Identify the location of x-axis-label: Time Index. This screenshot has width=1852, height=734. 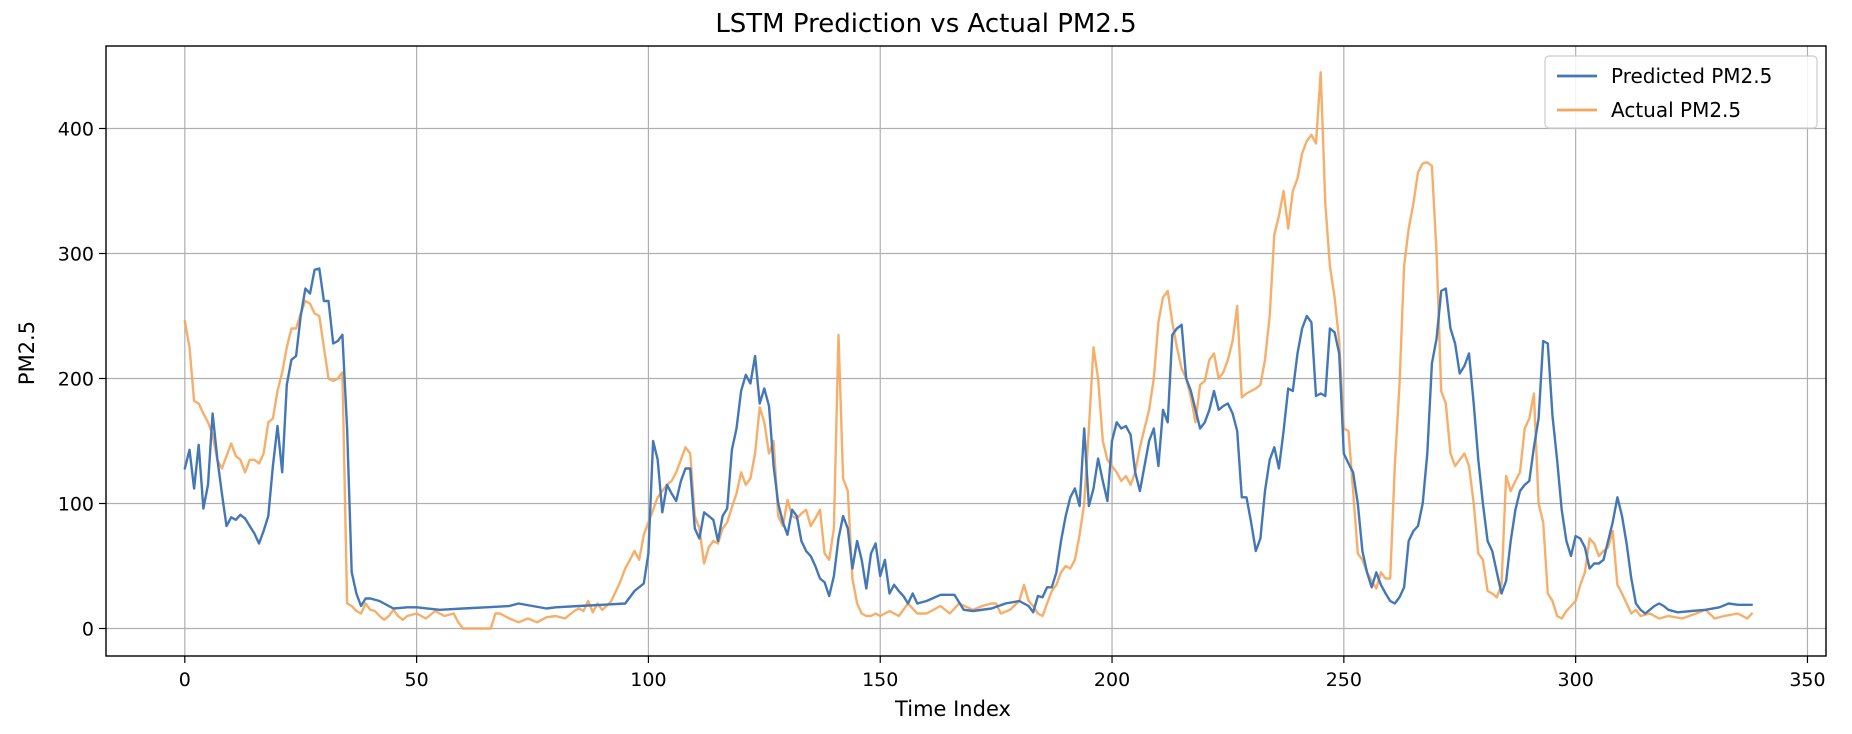
(952, 709).